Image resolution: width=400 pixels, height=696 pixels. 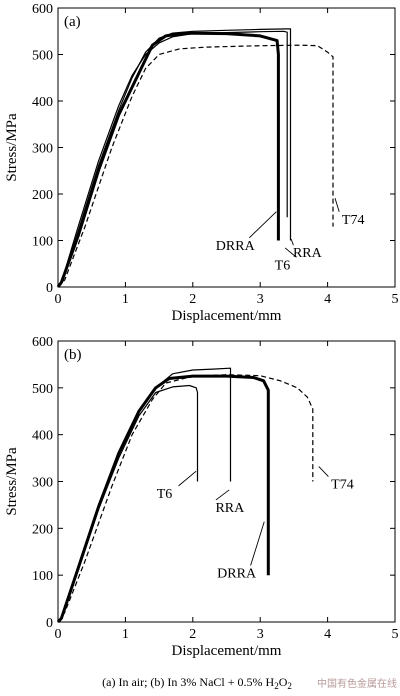 I want to click on caption-text-2: O, so click(x=283, y=682).